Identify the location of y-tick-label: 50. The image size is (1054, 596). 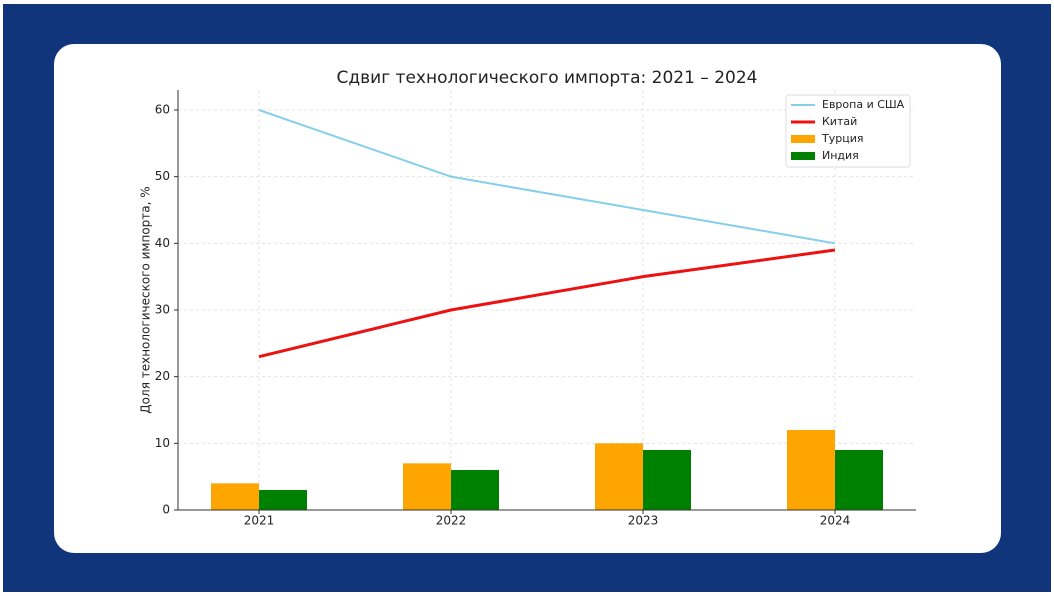
(162, 176).